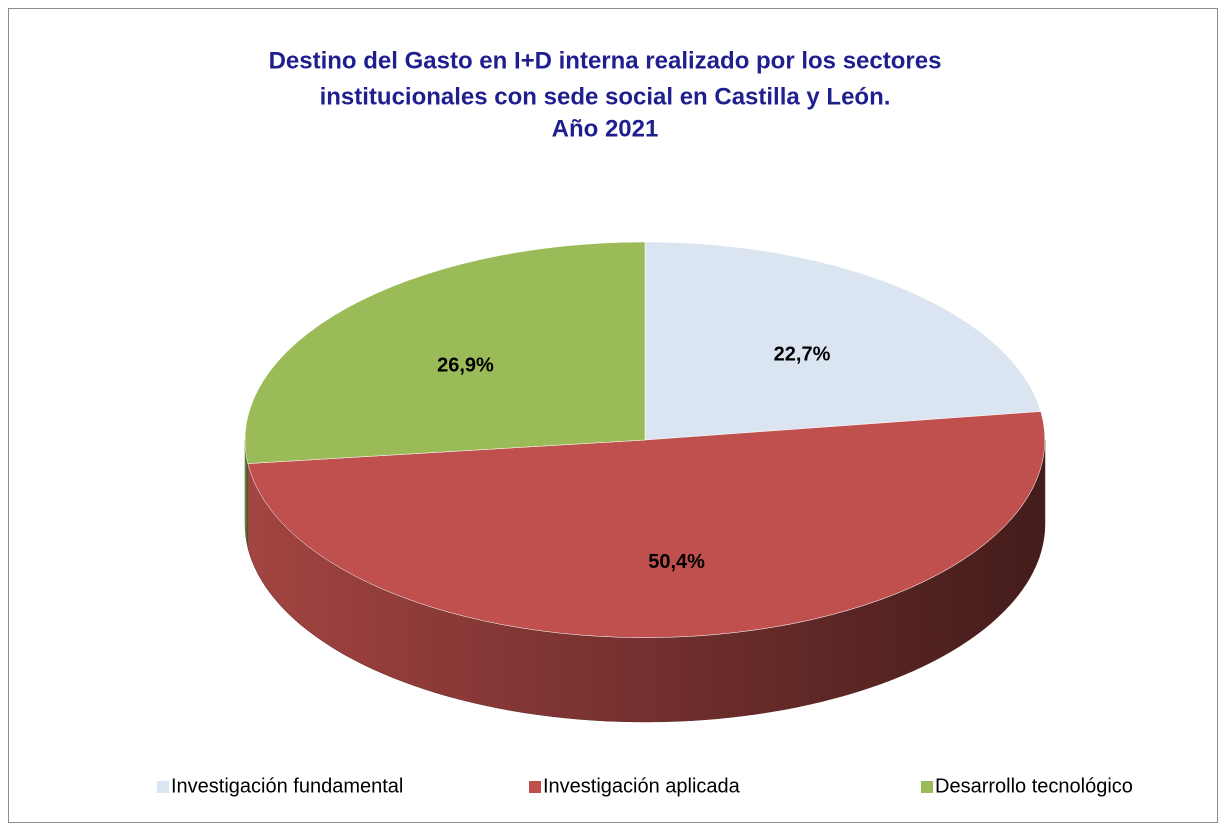 Image resolution: width=1226 pixels, height=831 pixels. Describe the element at coordinates (1034, 786) in the screenshot. I see `legend-label: Desarrollo tecnológico` at that location.